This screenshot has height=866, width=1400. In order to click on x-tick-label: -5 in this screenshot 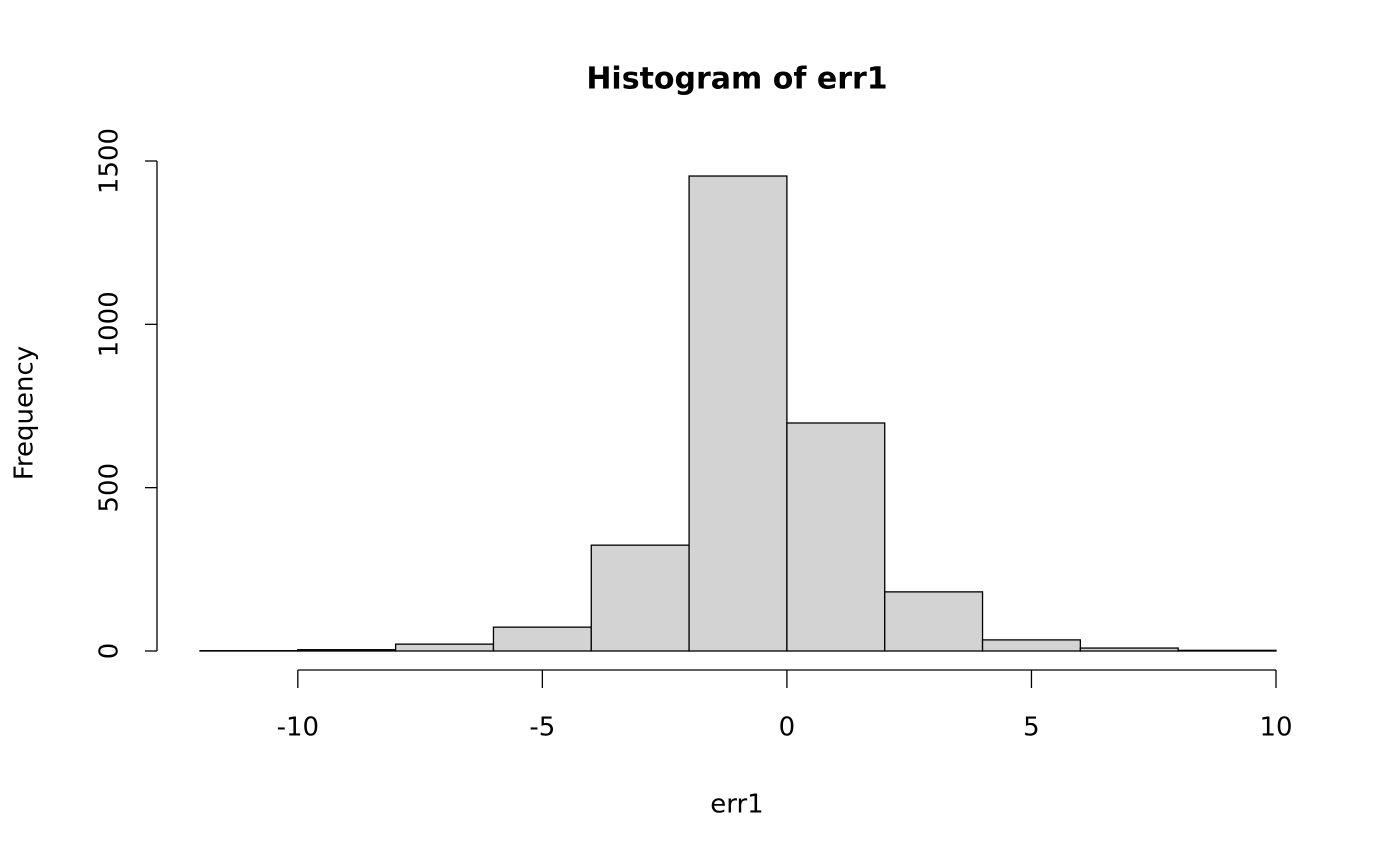, I will do `click(542, 728)`.